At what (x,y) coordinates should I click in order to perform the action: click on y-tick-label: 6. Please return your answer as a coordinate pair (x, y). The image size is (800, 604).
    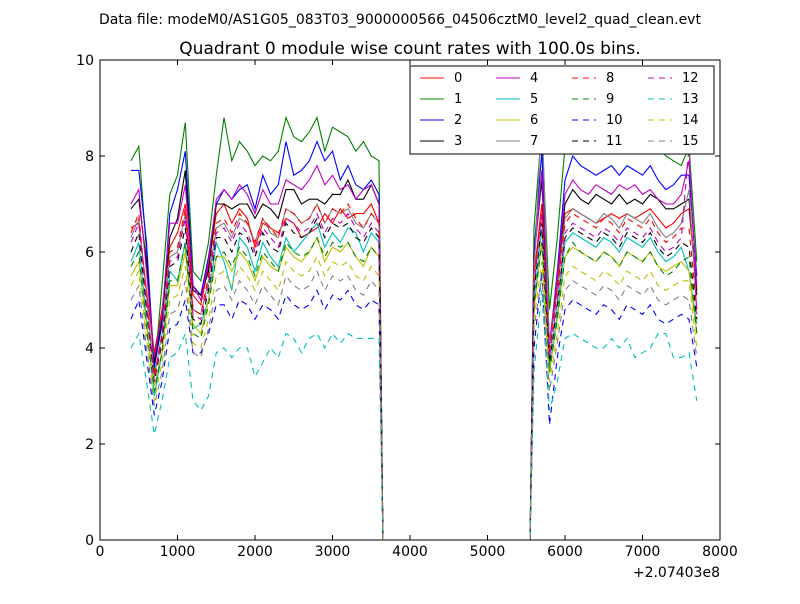
    Looking at the image, I should click on (89, 253).